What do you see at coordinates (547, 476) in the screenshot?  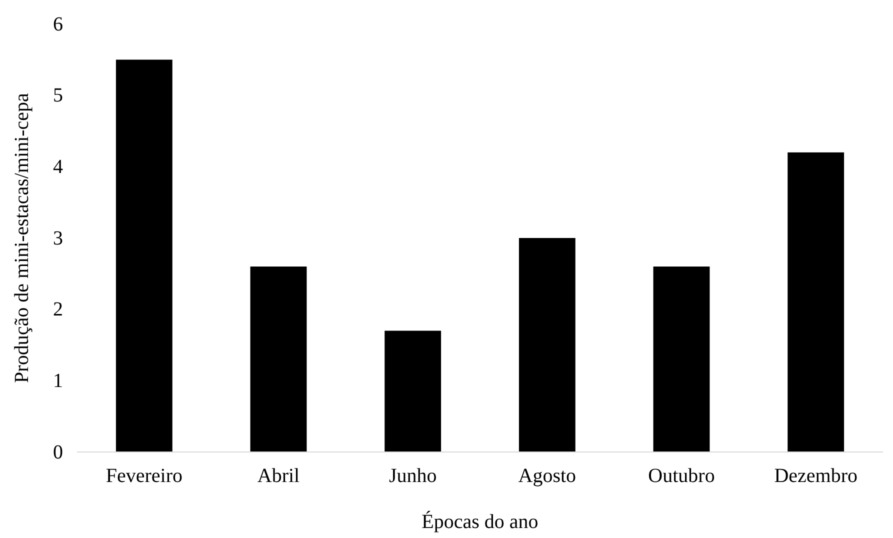 I see `x-tick-label: Agosto` at bounding box center [547, 476].